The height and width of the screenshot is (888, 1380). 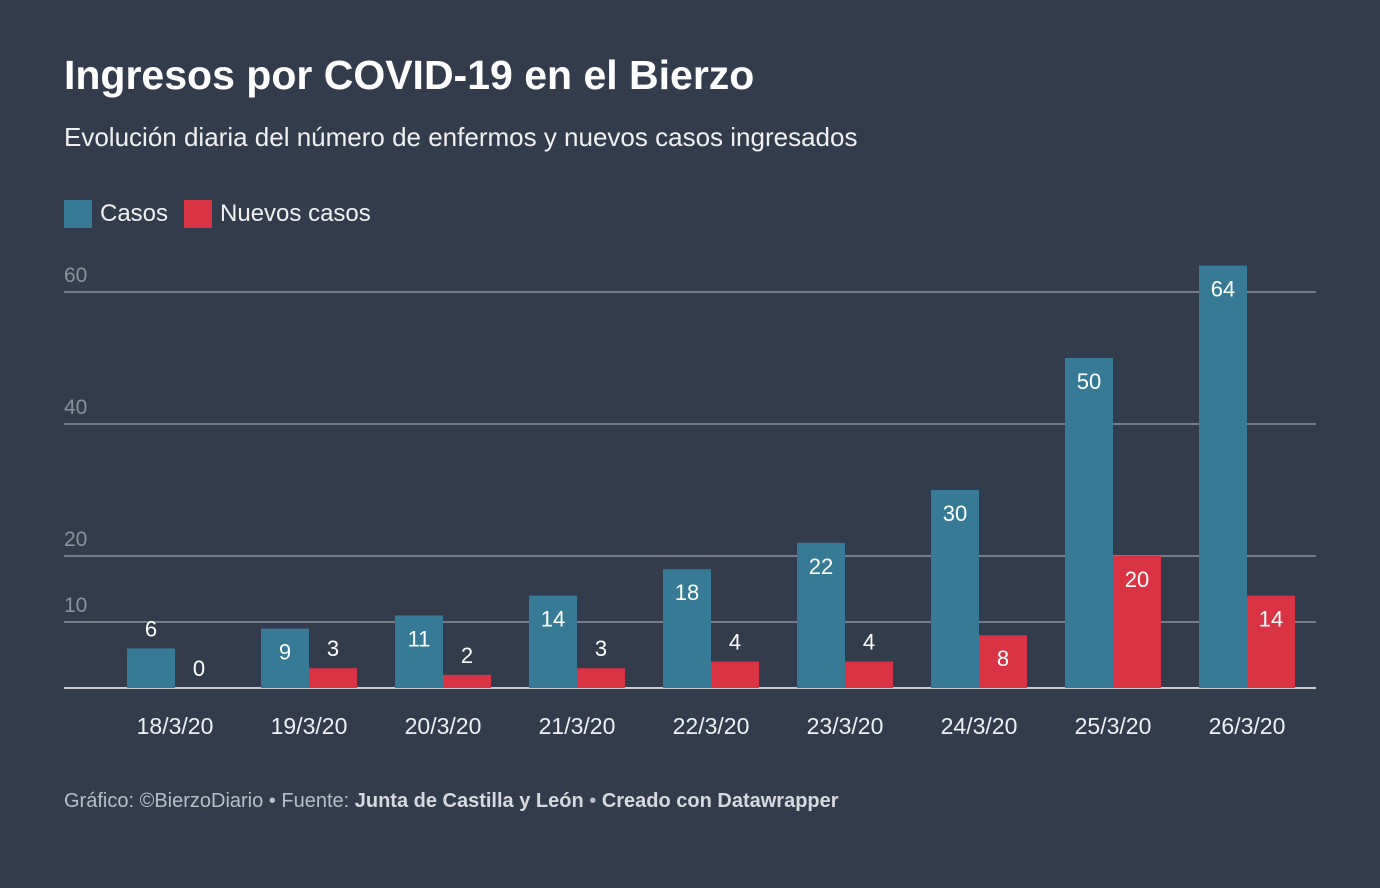 I want to click on legend-swatch-casos, so click(x=78, y=214).